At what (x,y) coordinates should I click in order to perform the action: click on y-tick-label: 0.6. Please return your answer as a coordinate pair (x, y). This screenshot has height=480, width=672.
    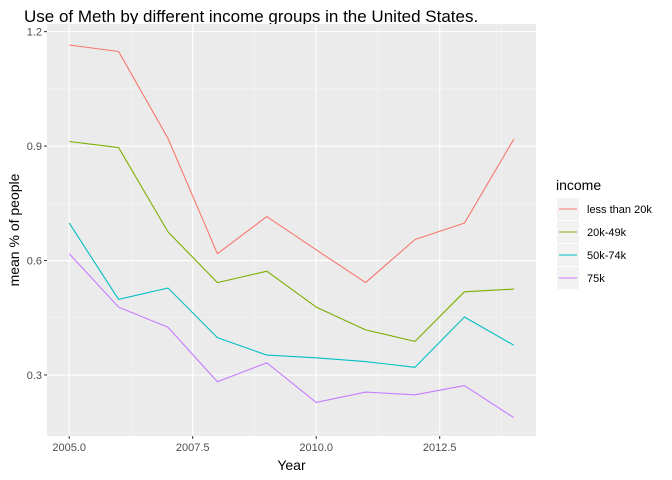
    Looking at the image, I should click on (34, 262).